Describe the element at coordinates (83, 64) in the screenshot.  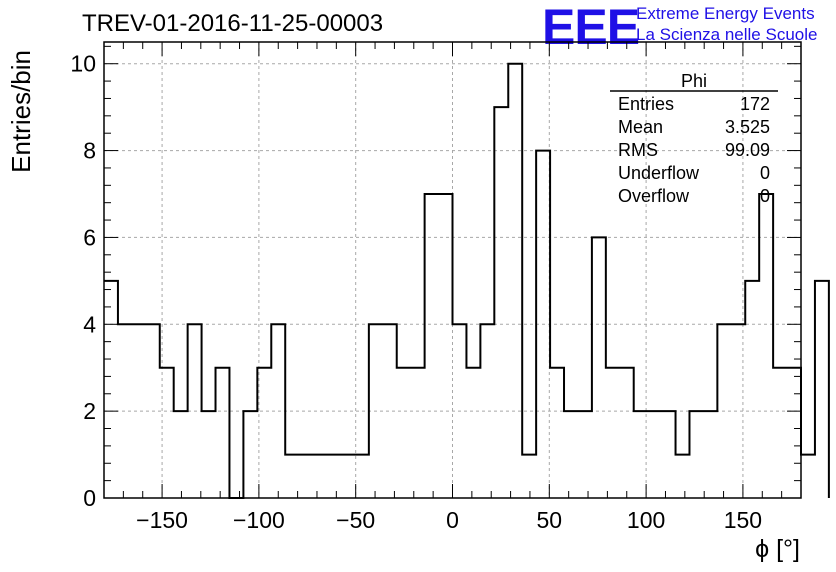
I see `y-tick-label: 10` at that location.